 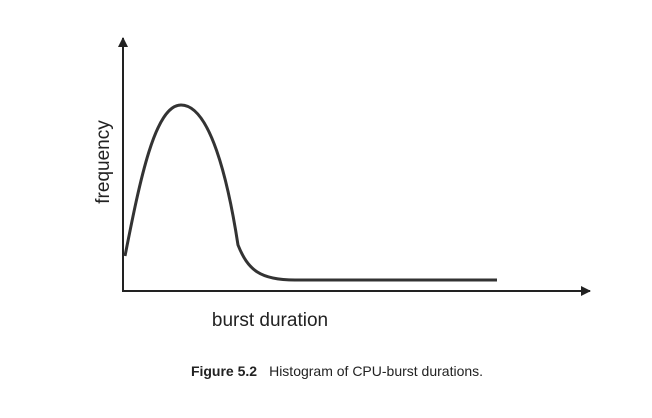 What do you see at coordinates (270, 320) in the screenshot?
I see `x-axis-label: burst duration` at bounding box center [270, 320].